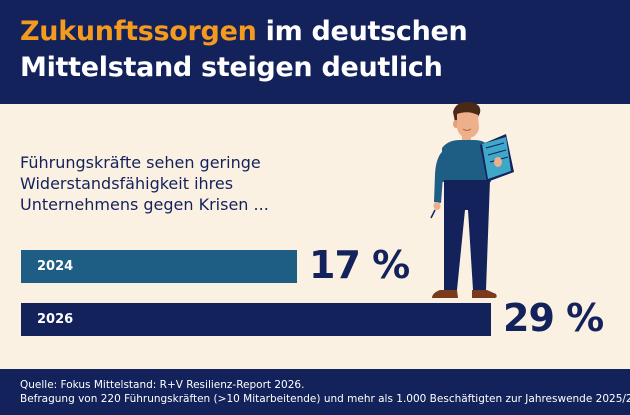 Image resolution: width=630 pixels, height=415 pixels. I want to click on bar-category-label: 2026, so click(55, 319).